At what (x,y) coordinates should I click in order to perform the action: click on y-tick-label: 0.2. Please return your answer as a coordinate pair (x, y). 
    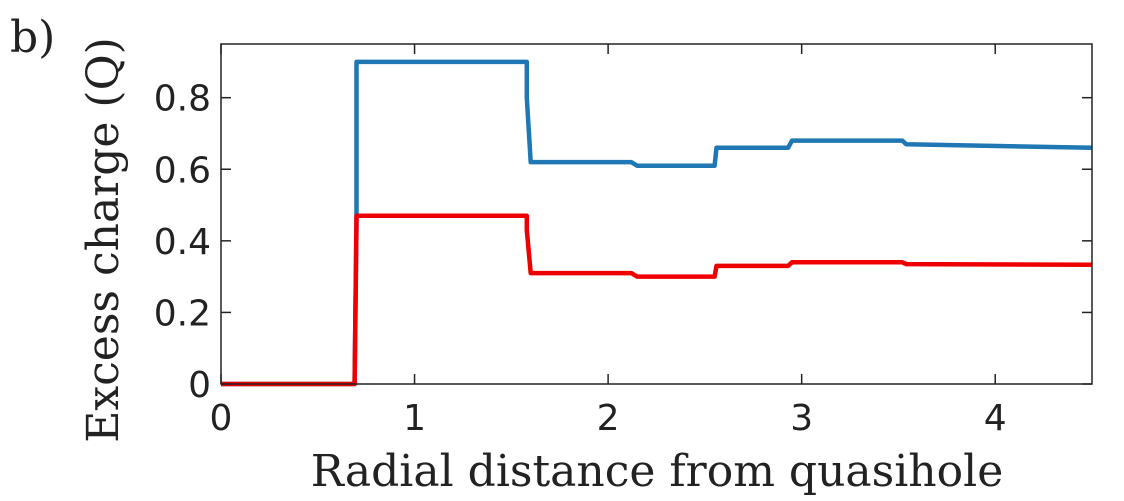
    Looking at the image, I should click on (182, 313).